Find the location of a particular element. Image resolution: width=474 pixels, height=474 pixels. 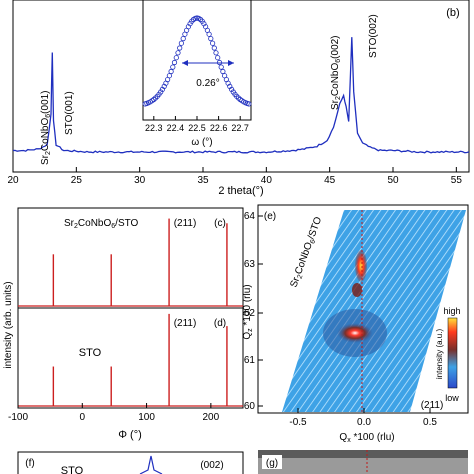

inset-x-ticks: 22.3 22.4 22.5 22.6 22.7 is located at coordinates (197, 124).